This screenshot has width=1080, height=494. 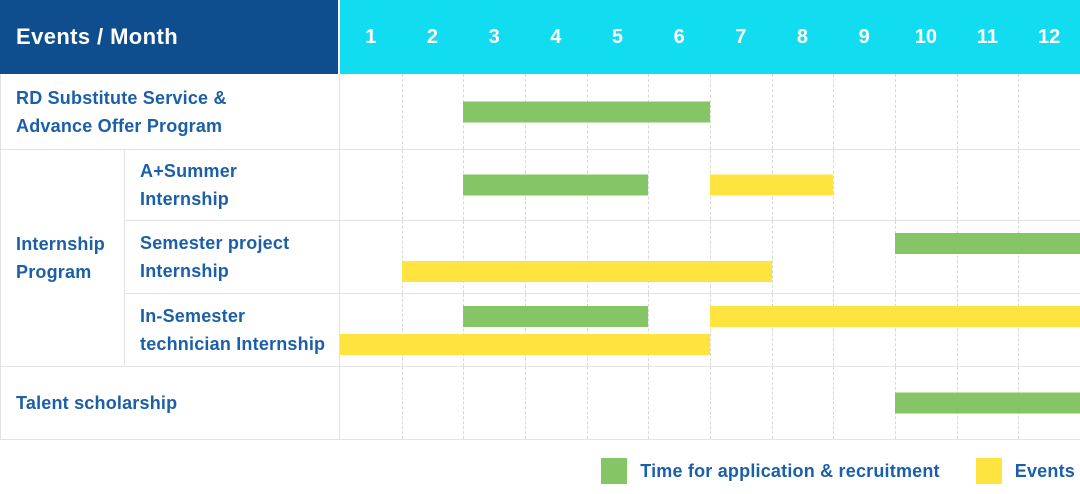 I want to click on row-label-text: In-Semester technician Internship, so click(x=233, y=330).